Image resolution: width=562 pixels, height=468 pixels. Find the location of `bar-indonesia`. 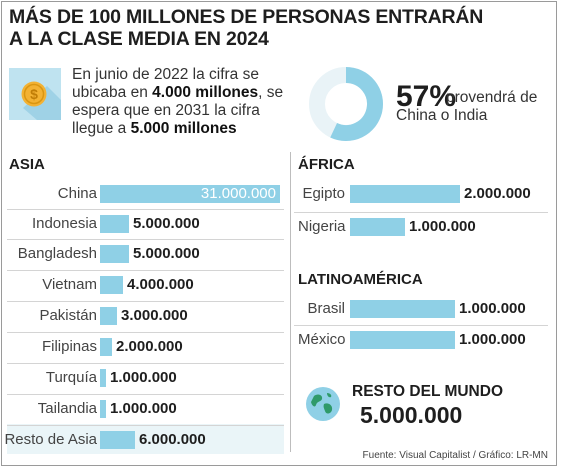

bar-indonesia is located at coordinates (114, 224).